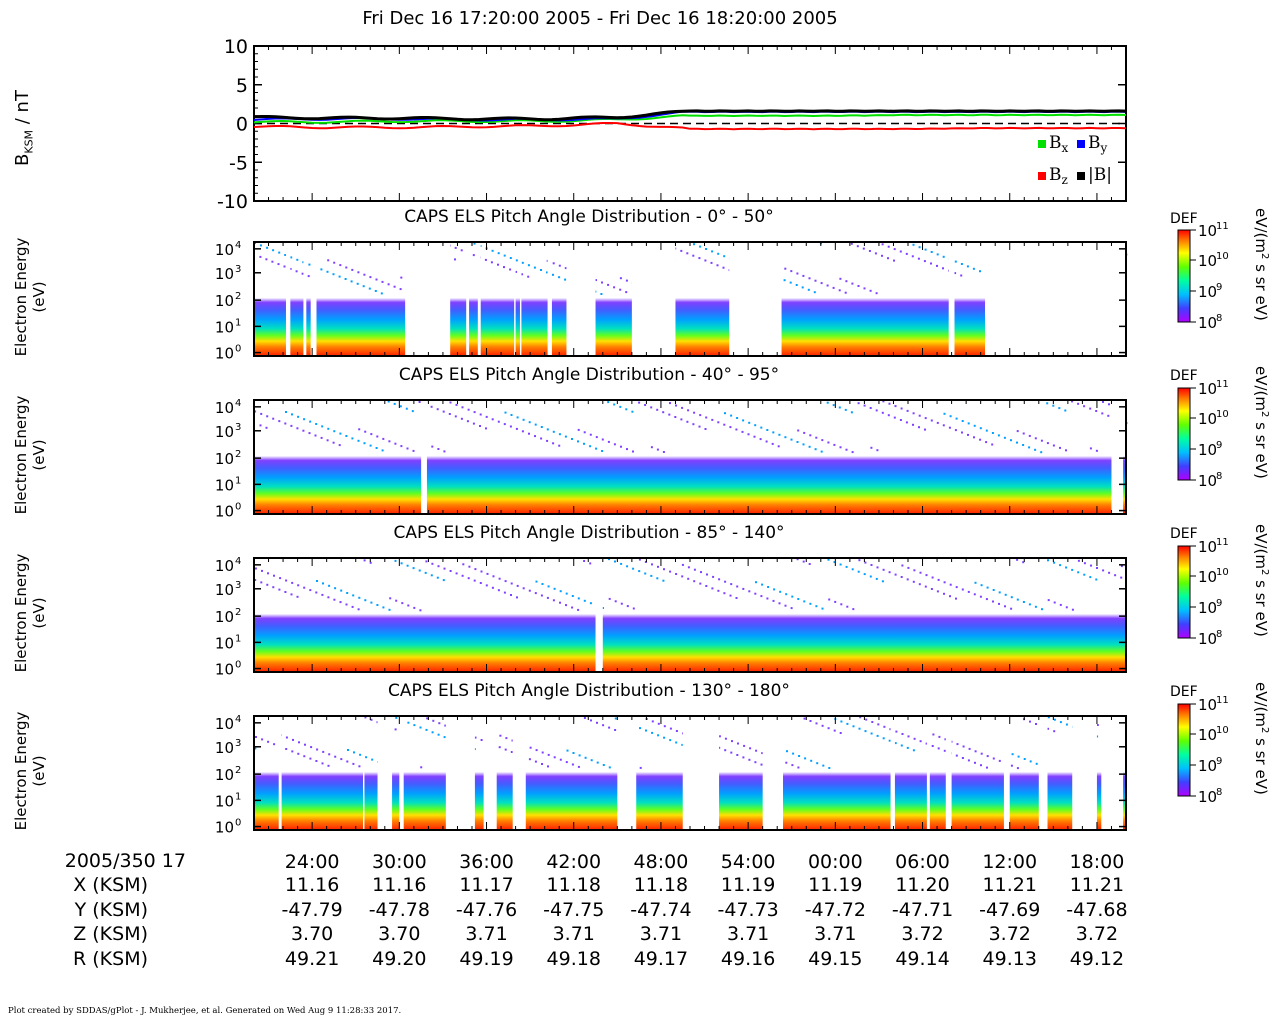  Describe the element at coordinates (238, 796) in the screenshot. I see `energy-tick-exponent: 1` at that location.